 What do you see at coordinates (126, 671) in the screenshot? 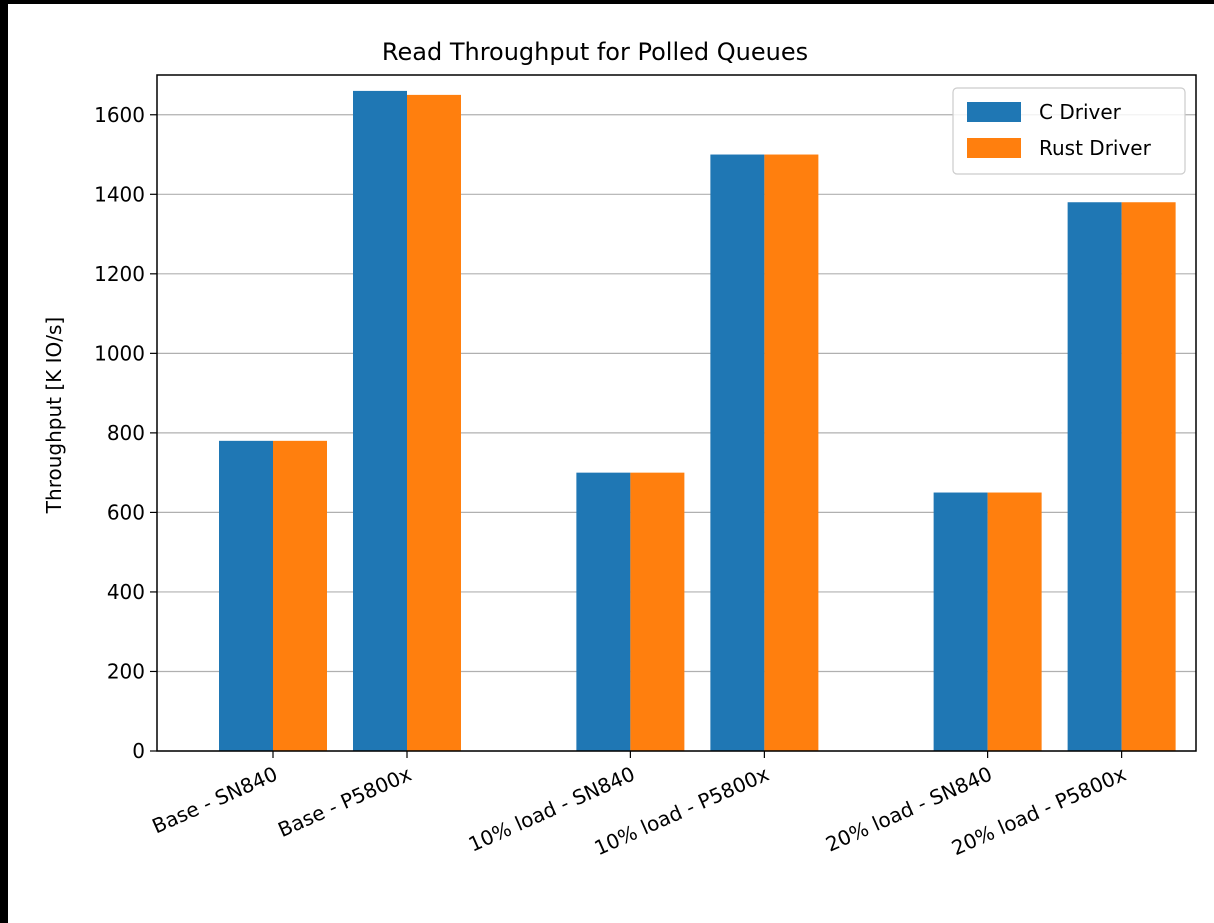
I see `y-tick-label: 200` at bounding box center [126, 671].